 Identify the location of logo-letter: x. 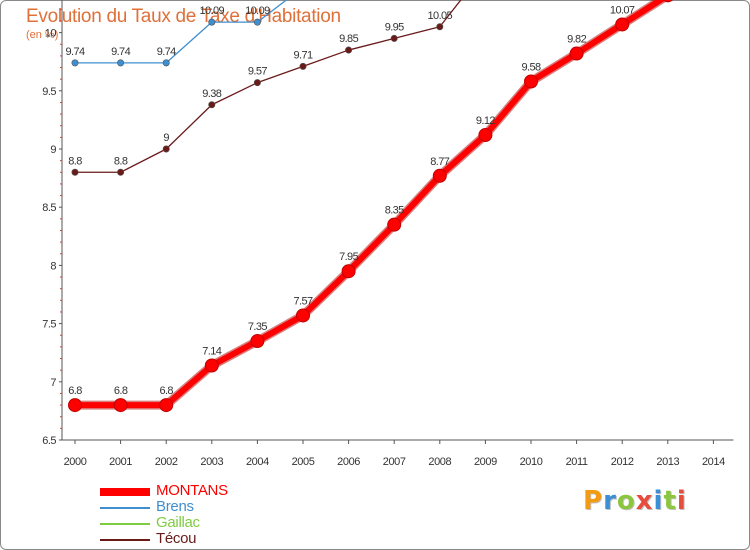
(644, 501).